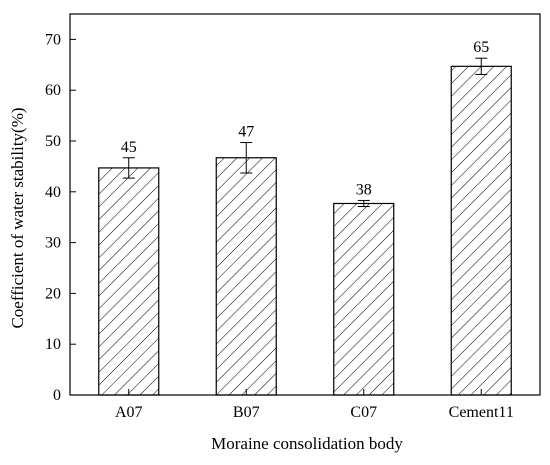 The width and height of the screenshot is (550, 465). Describe the element at coordinates (53, 243) in the screenshot. I see `y-tick-label: 30` at that location.